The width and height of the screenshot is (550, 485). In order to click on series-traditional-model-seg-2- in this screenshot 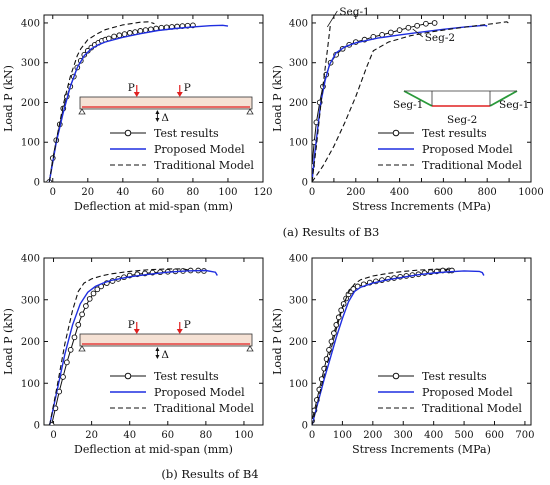, I will do `click(411, 101)`.